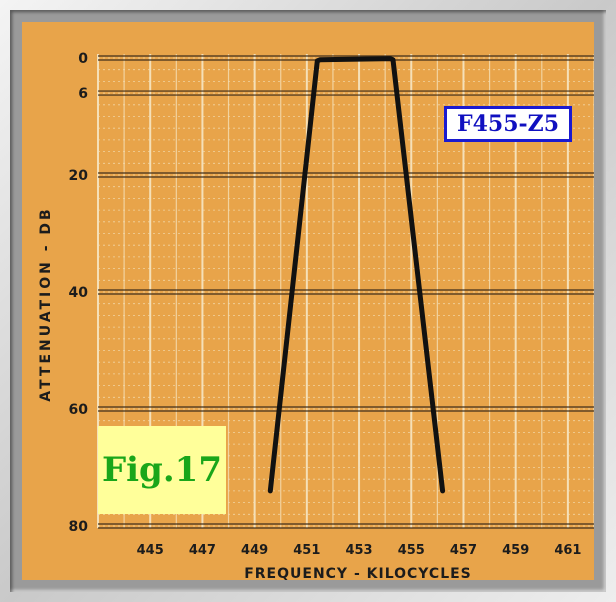 The height and width of the screenshot is (602, 616). What do you see at coordinates (83, 94) in the screenshot?
I see `y-tick-label: 6` at bounding box center [83, 94].